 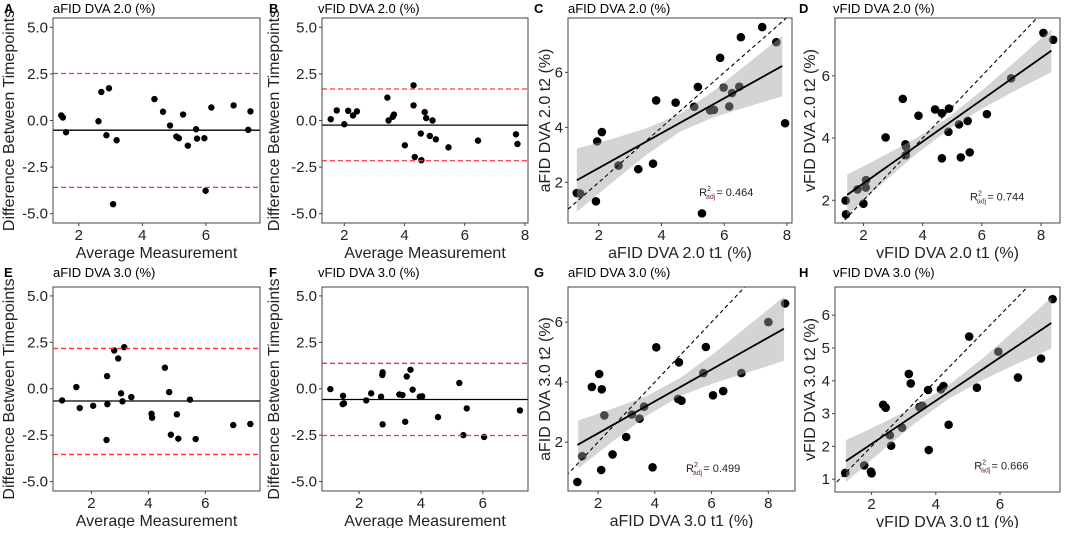 I want to click on r2-value: = 0.464, so click(x=734, y=193).